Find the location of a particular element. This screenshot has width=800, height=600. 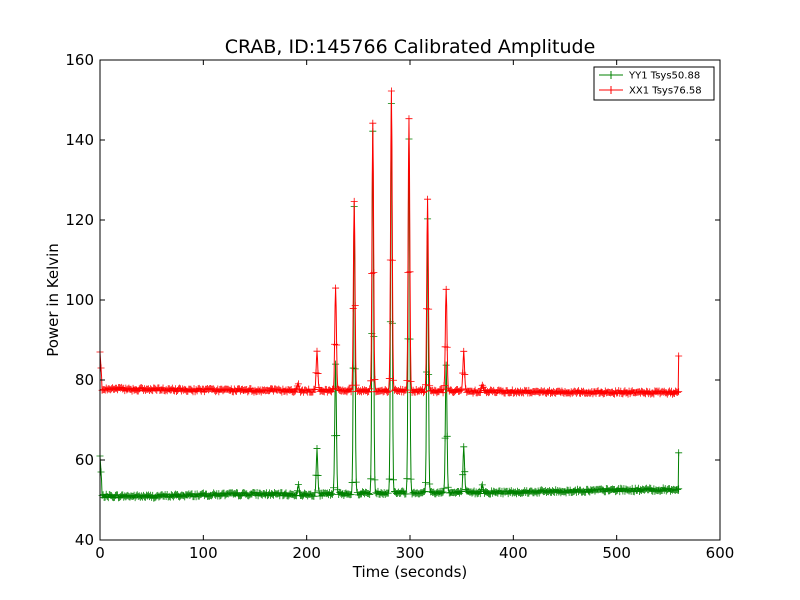

legend-label-xx1: XX1 Tsys76.58 is located at coordinates (665, 91).